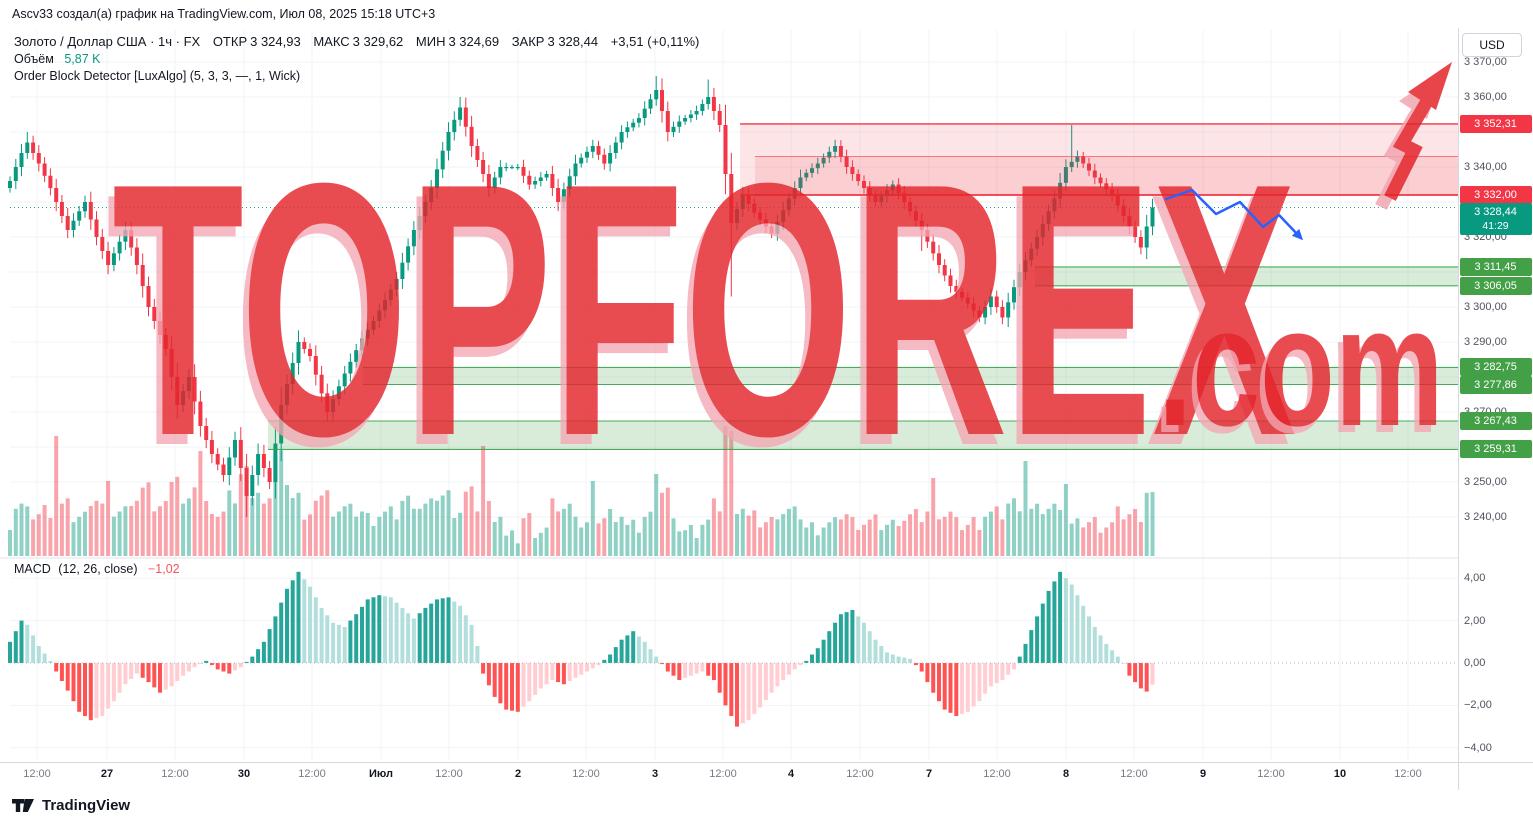 Image resolution: width=1533 pixels, height=828 pixels. I want to click on volume-value: 5,87 K, so click(82, 59).